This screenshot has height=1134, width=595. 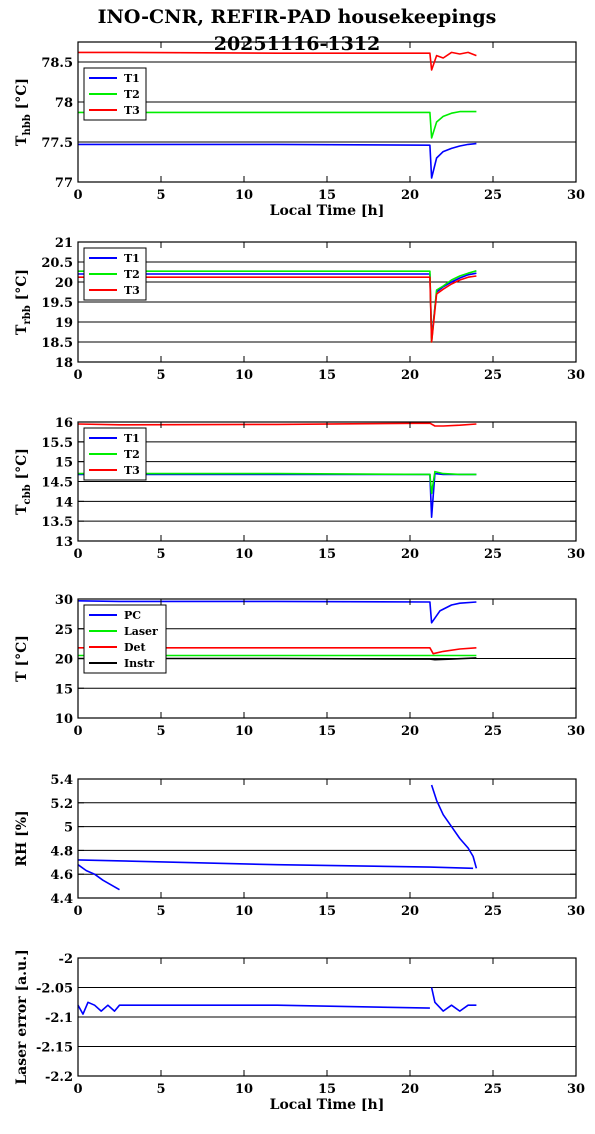 What do you see at coordinates (61, 851) in the screenshot?
I see `y-tick-label: 4.8` at bounding box center [61, 851].